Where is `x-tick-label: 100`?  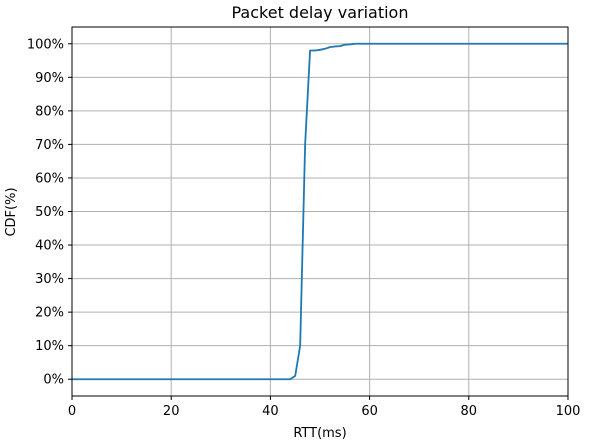
x-tick-label: 100 is located at coordinates (568, 411).